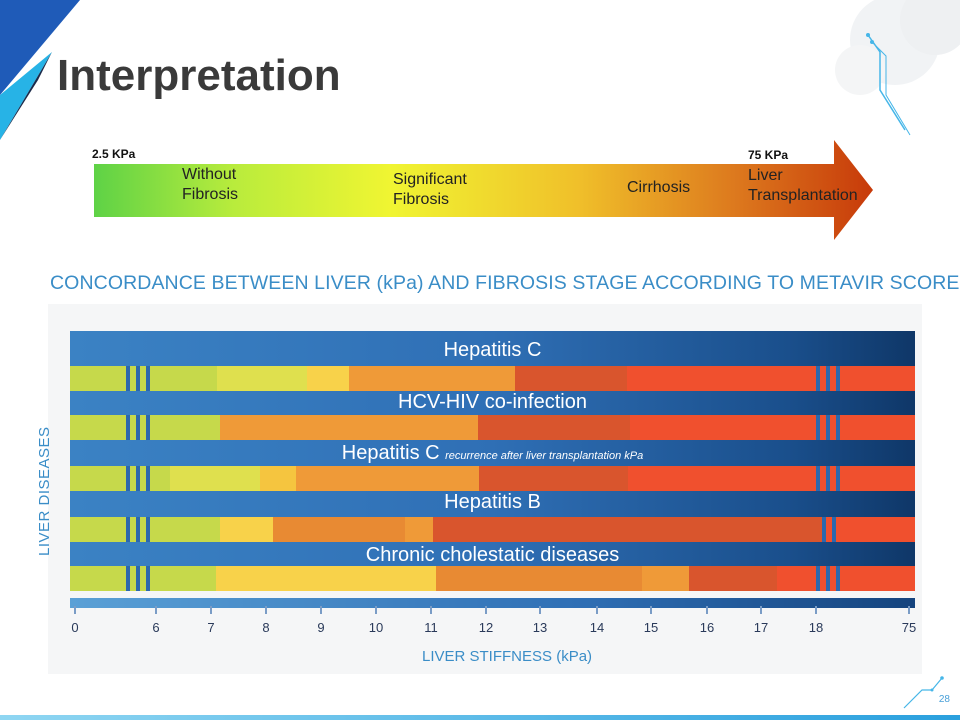 The height and width of the screenshot is (720, 960). Describe the element at coordinates (492, 502) in the screenshot. I see `disease-name: Hepatitis B` at that location.